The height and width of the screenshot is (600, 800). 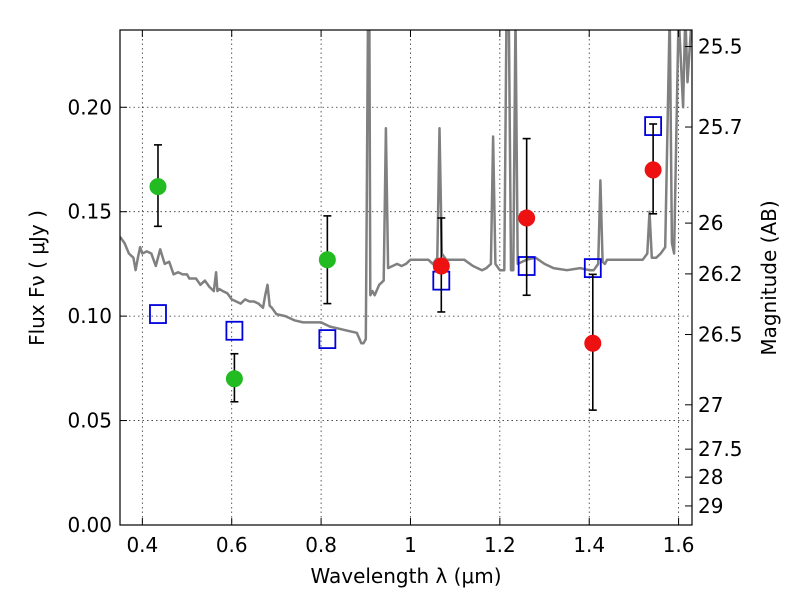 What do you see at coordinates (720, 449) in the screenshot?
I see `right-tick-label: 27.5` at bounding box center [720, 449].